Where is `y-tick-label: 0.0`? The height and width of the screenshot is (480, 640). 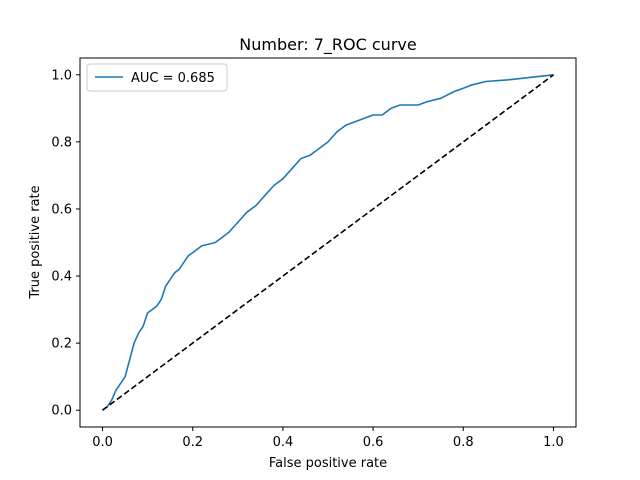
y-tick-label: 0.0 is located at coordinates (61, 411).